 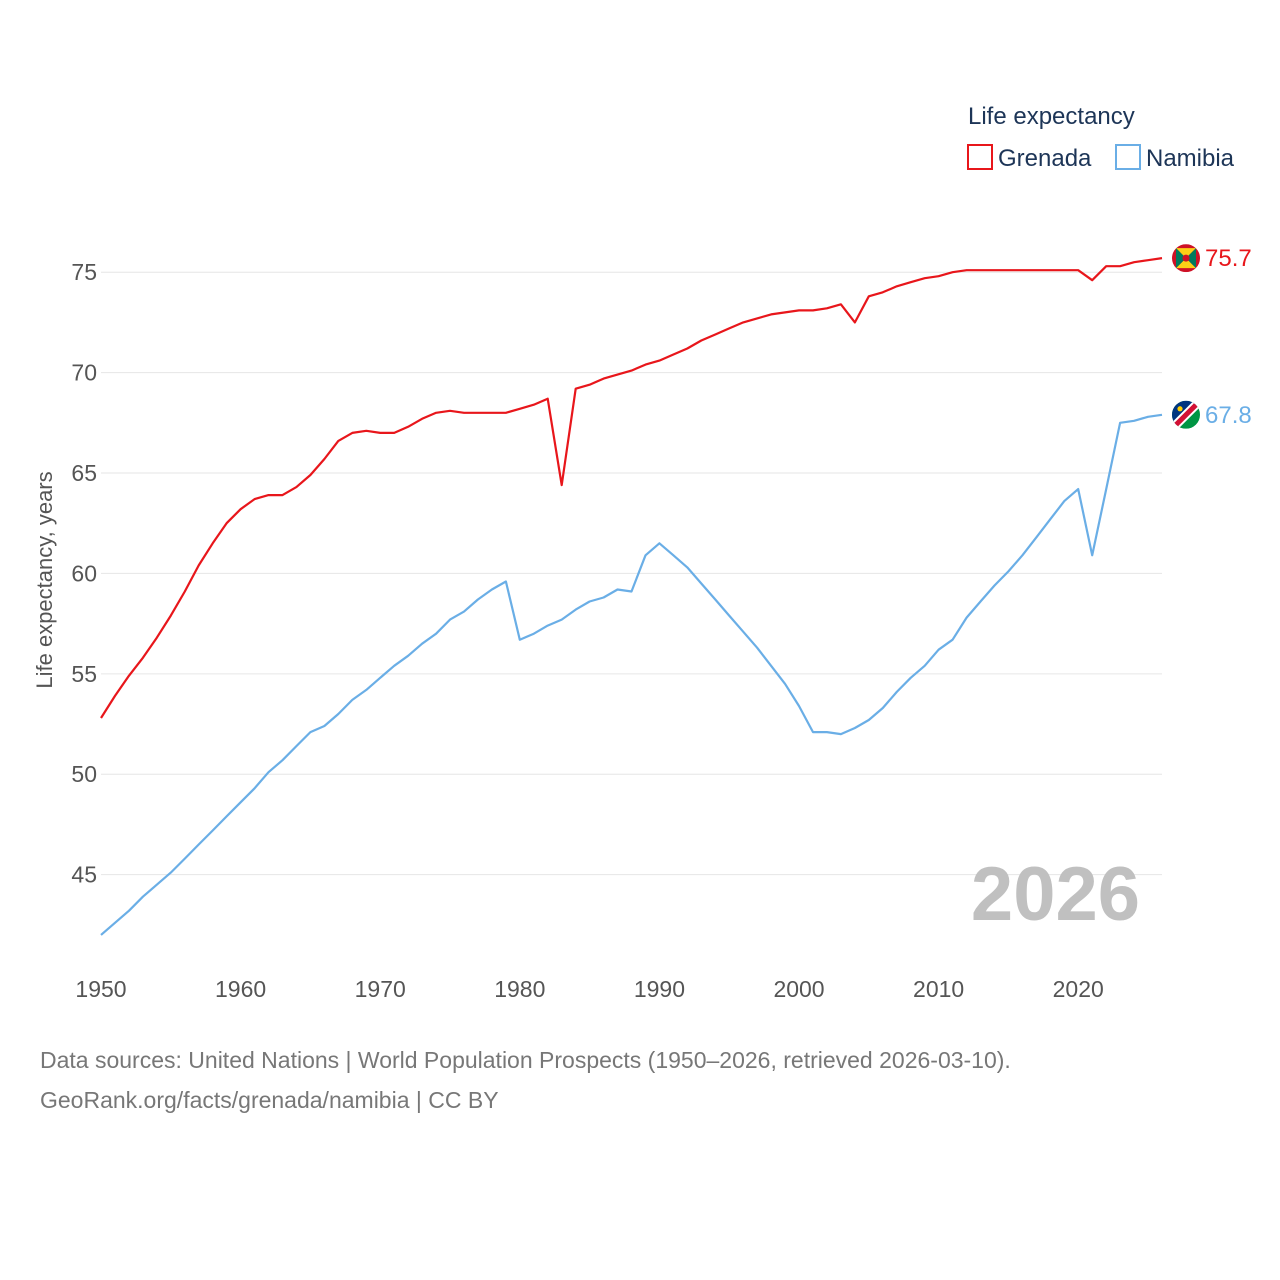 I want to click on y-axis-ticks: 45 50 55 60 65 70 75, so click(x=84, y=573).